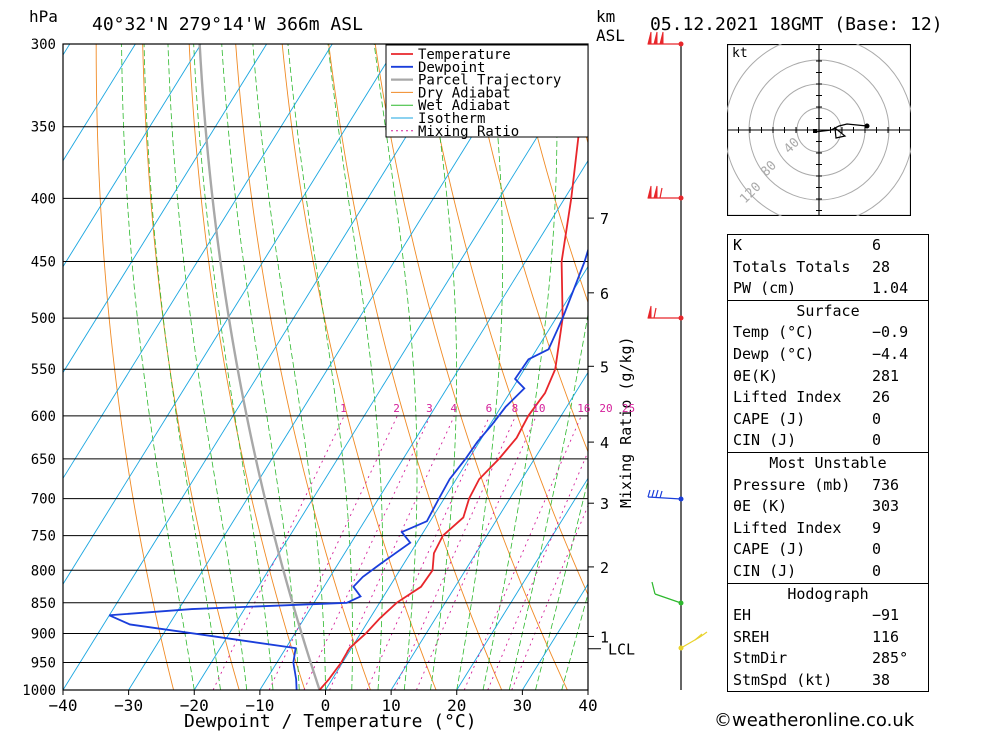  Describe the element at coordinates (828, 441) in the screenshot. I see `row-surface-cin: CIN (J) 0` at that location.